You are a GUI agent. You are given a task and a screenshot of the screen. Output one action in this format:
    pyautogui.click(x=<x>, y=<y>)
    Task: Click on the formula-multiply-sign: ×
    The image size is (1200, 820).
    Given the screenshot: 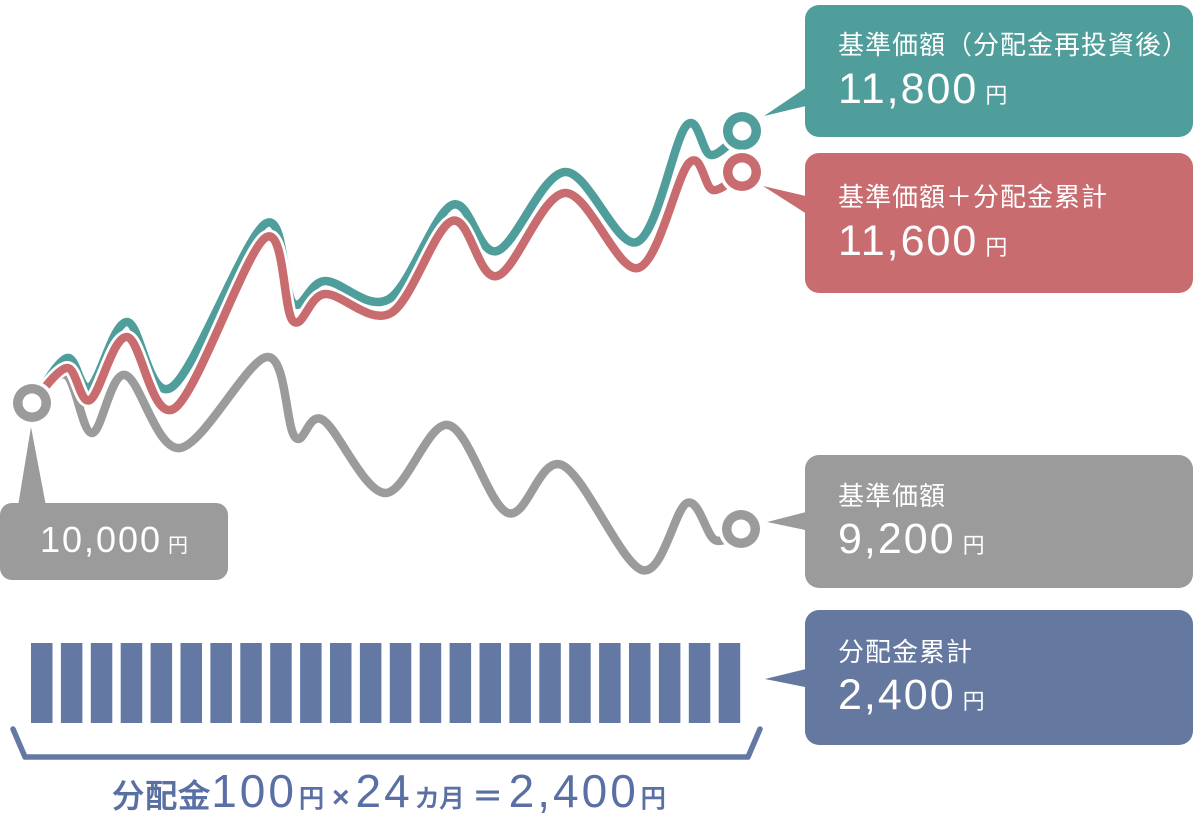 What is the action you would take?
    pyautogui.click(x=340, y=797)
    